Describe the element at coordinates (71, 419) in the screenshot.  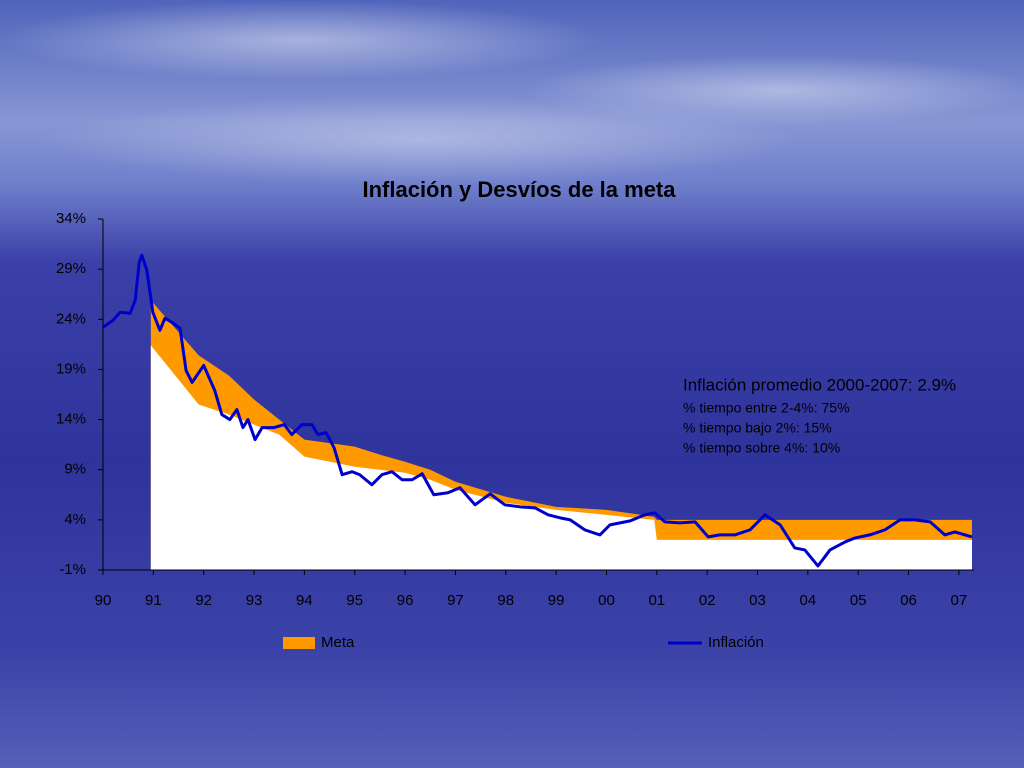
I see `y-tick-label: 14%` at that location.